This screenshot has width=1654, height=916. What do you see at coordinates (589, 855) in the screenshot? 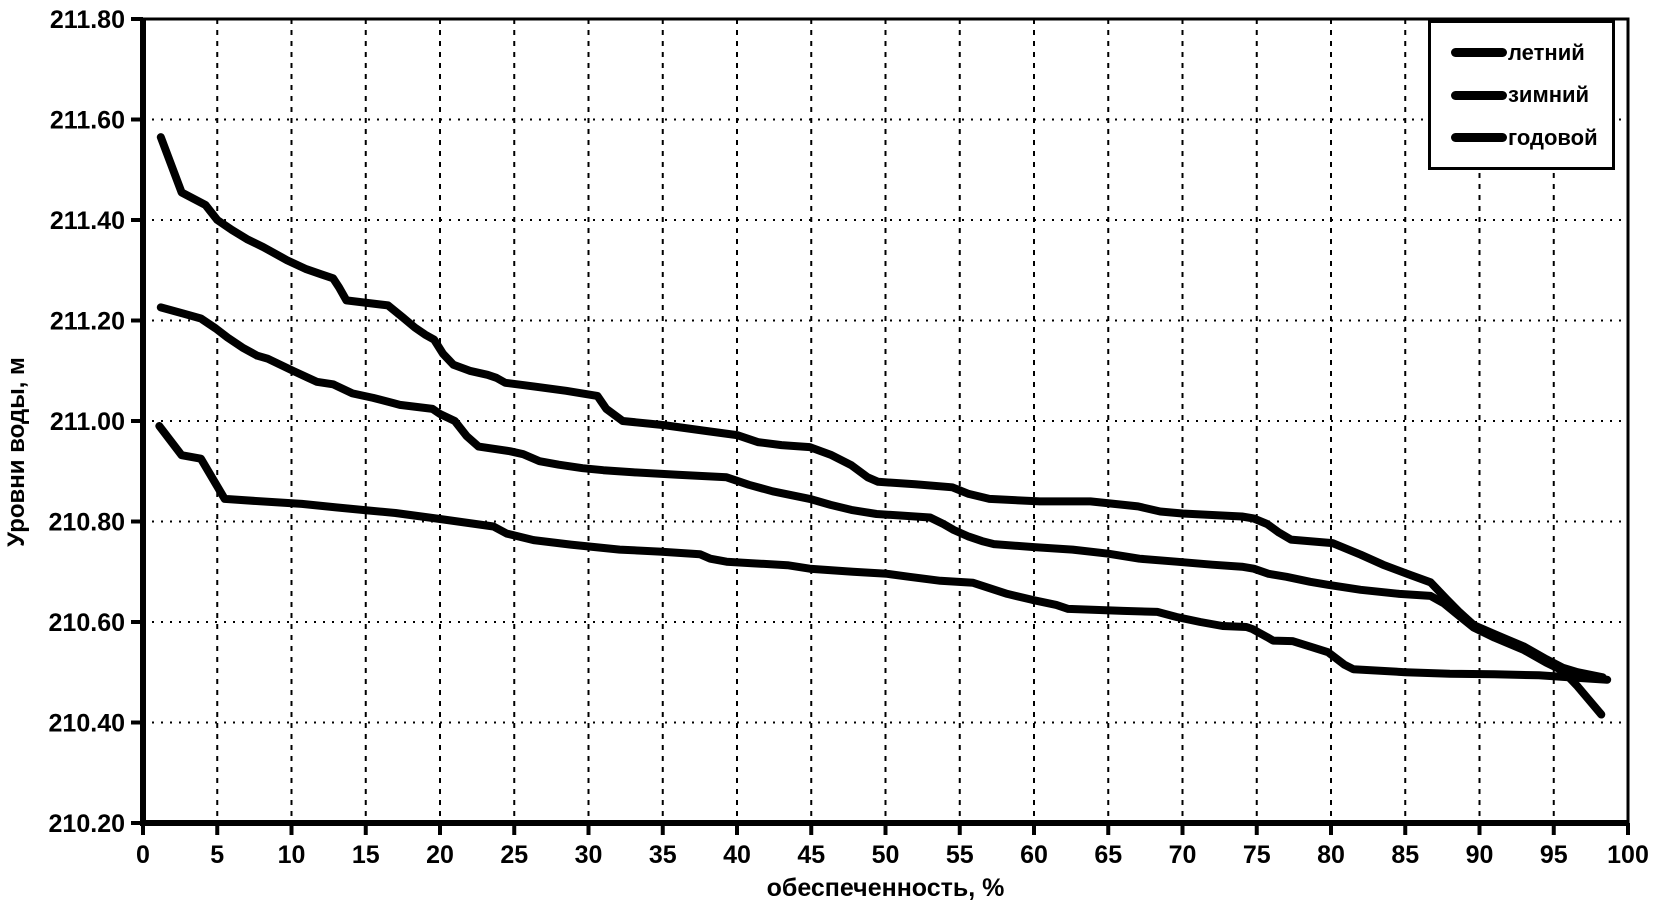
I see `x-tick-label-30: 30` at bounding box center [589, 855].